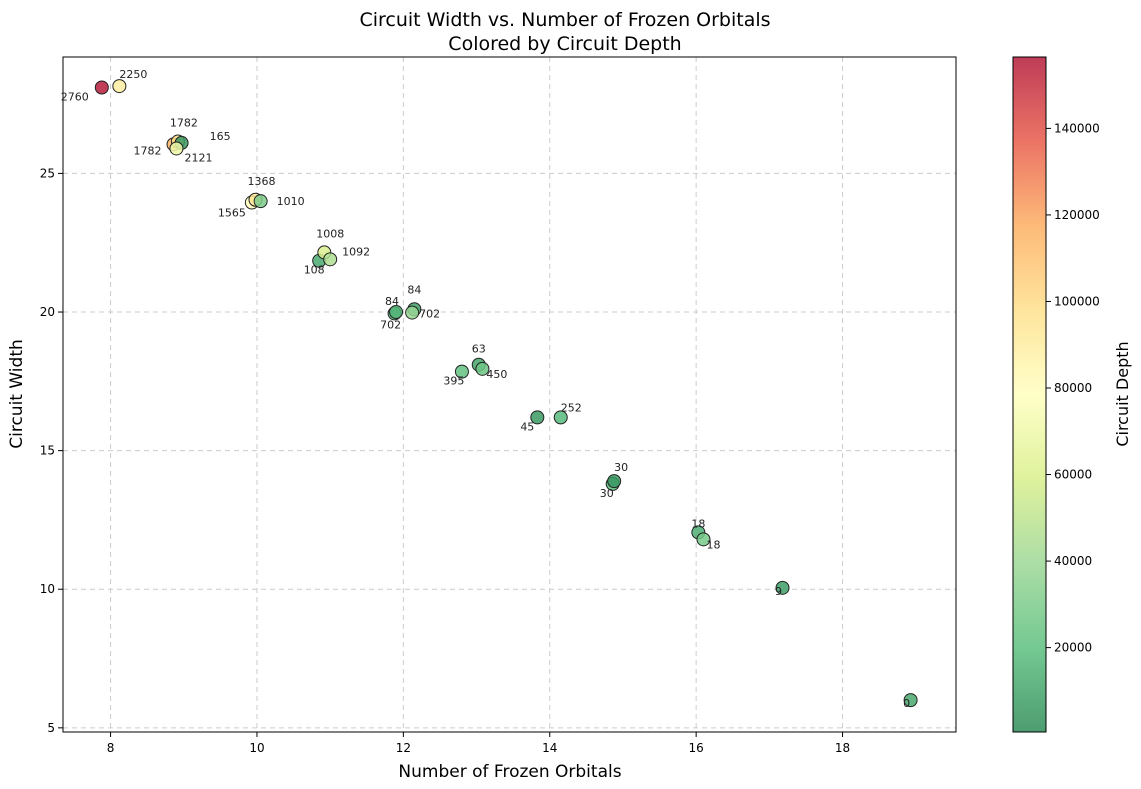 This screenshot has width=1141, height=789. I want to click on data-point-label: 1565, so click(232, 213).